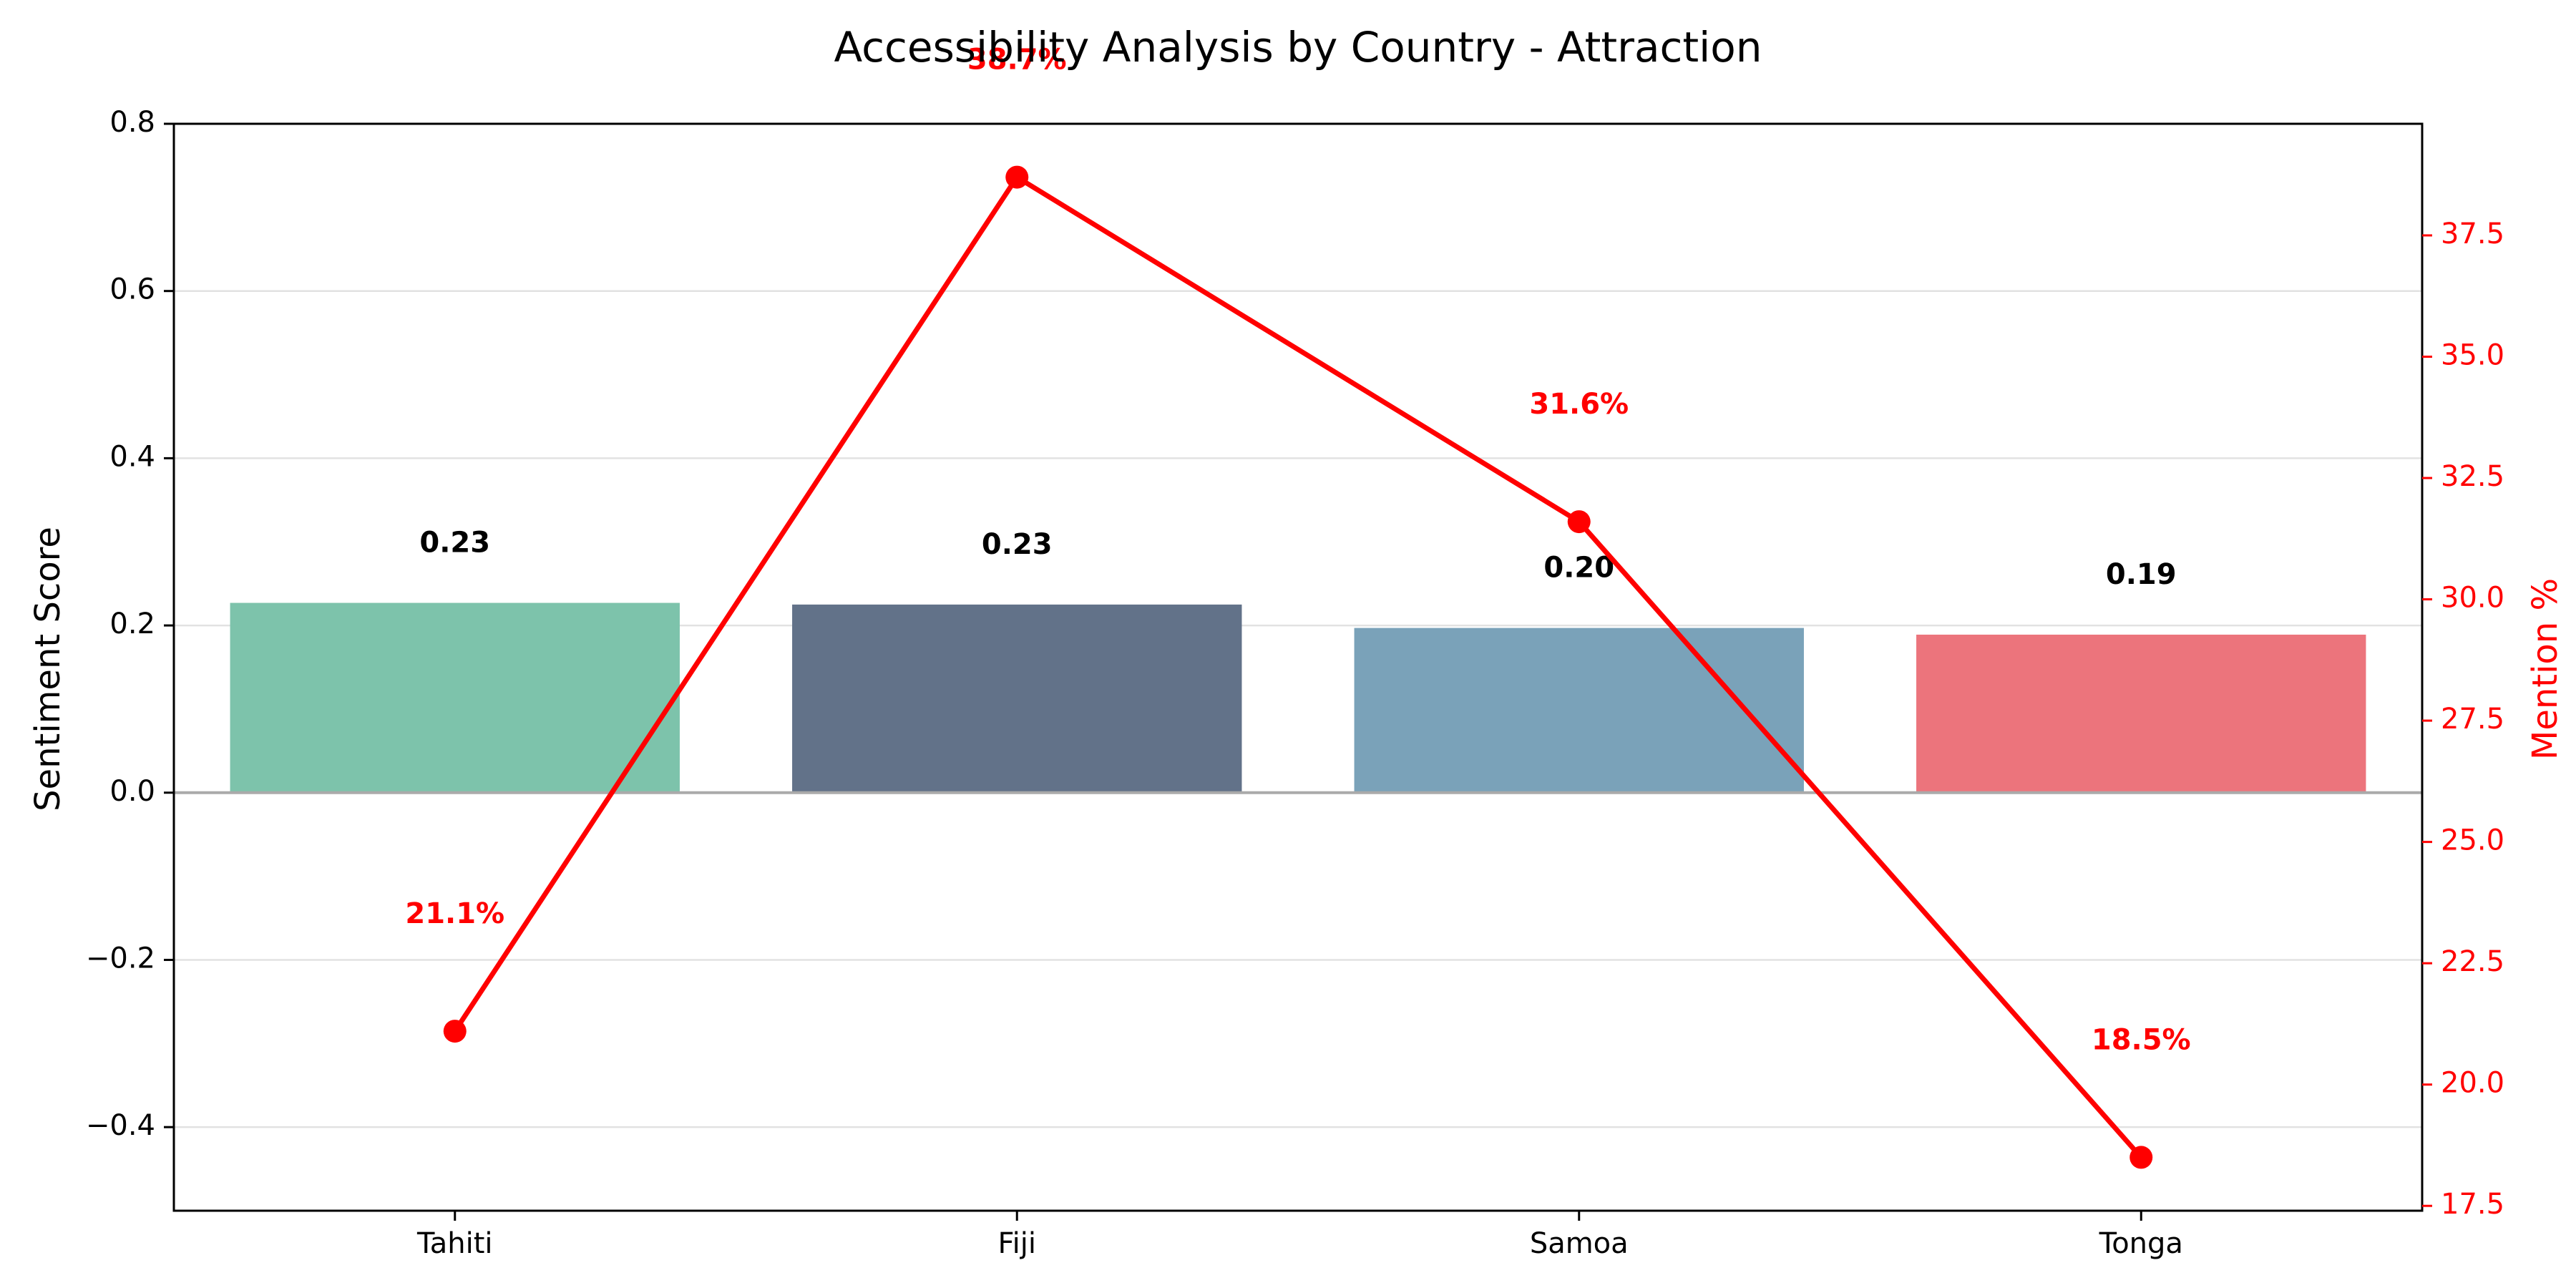 The image size is (2576, 1288). Describe the element at coordinates (120, 958) in the screenshot. I see `y-tick-label: −0.2` at that location.